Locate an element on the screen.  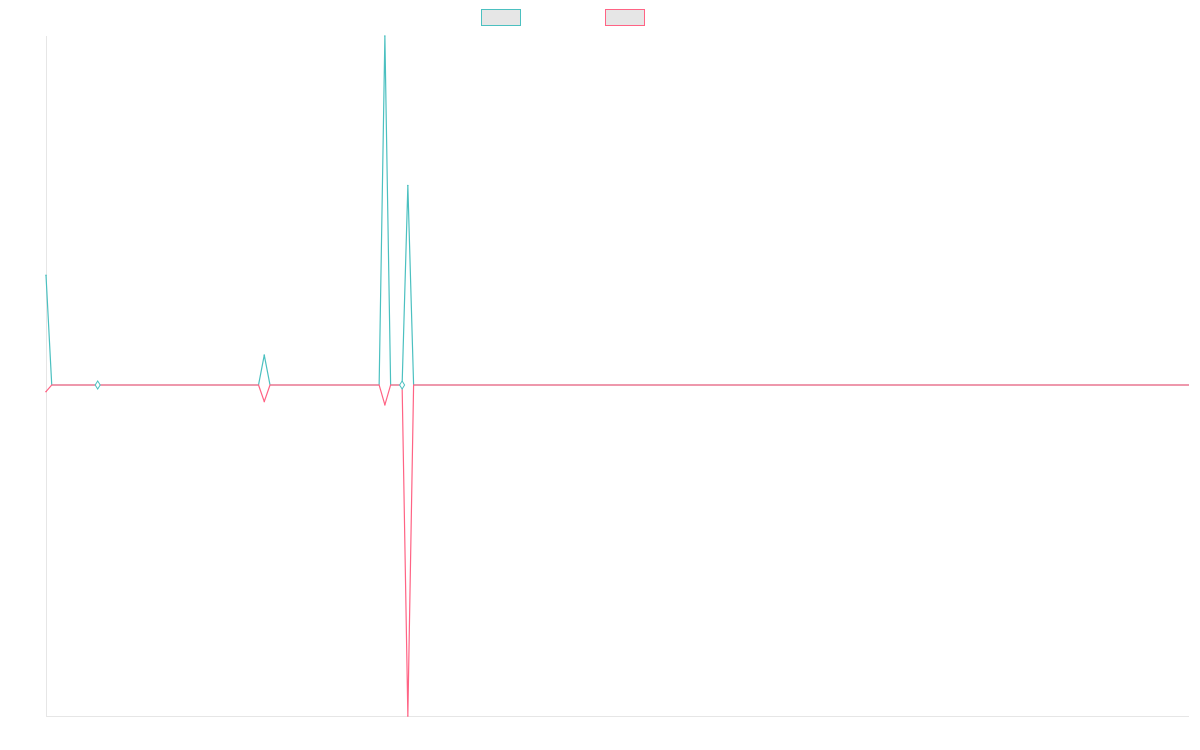
legend is located at coordinates (563, 17).